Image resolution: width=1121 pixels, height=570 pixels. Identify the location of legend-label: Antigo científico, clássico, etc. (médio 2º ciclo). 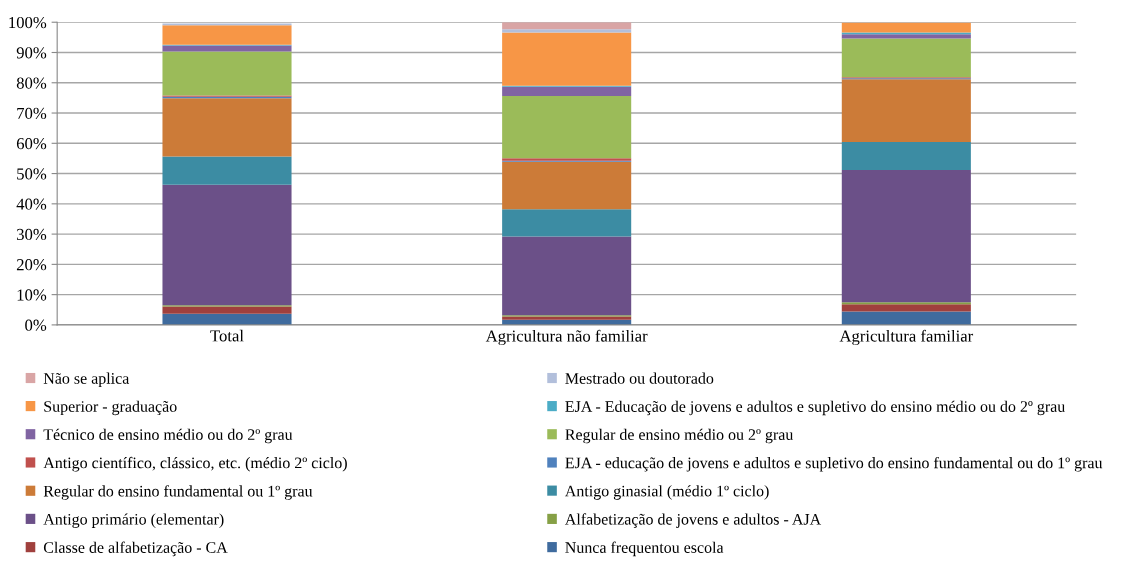
(195, 464).